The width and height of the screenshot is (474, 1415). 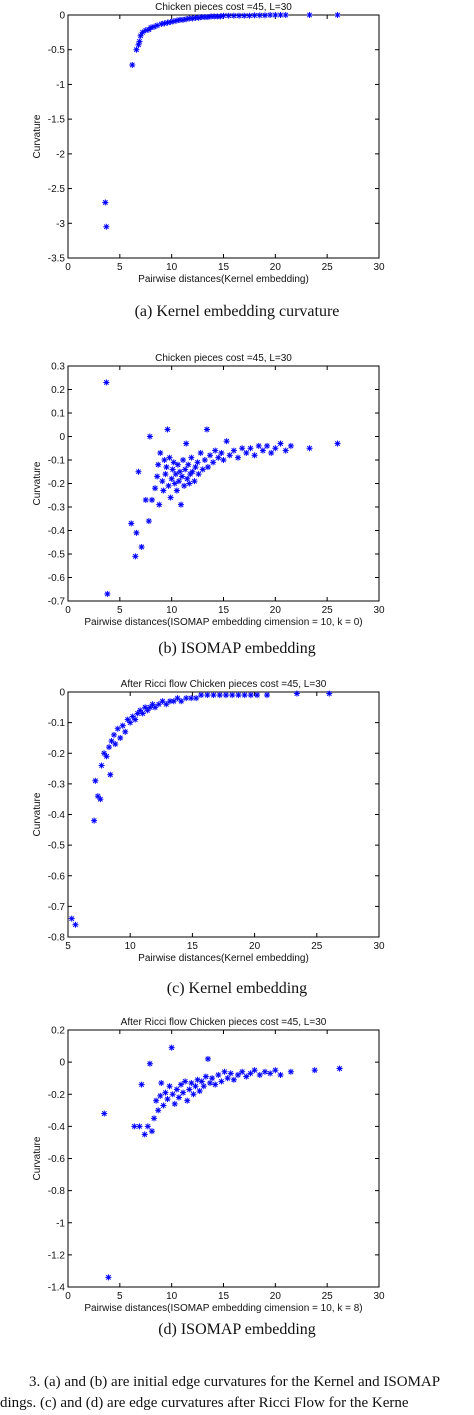 I want to click on y-tick-label: -0.3, so click(x=57, y=508).